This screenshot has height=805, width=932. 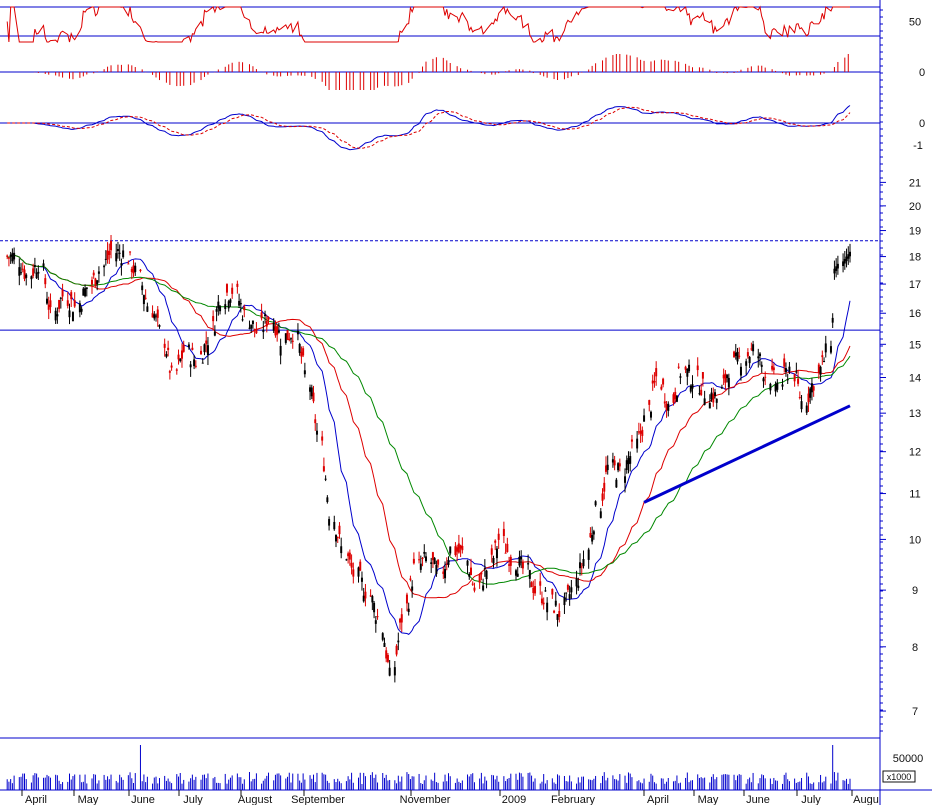 I want to click on price-tick-label: 19, so click(x=915, y=232).